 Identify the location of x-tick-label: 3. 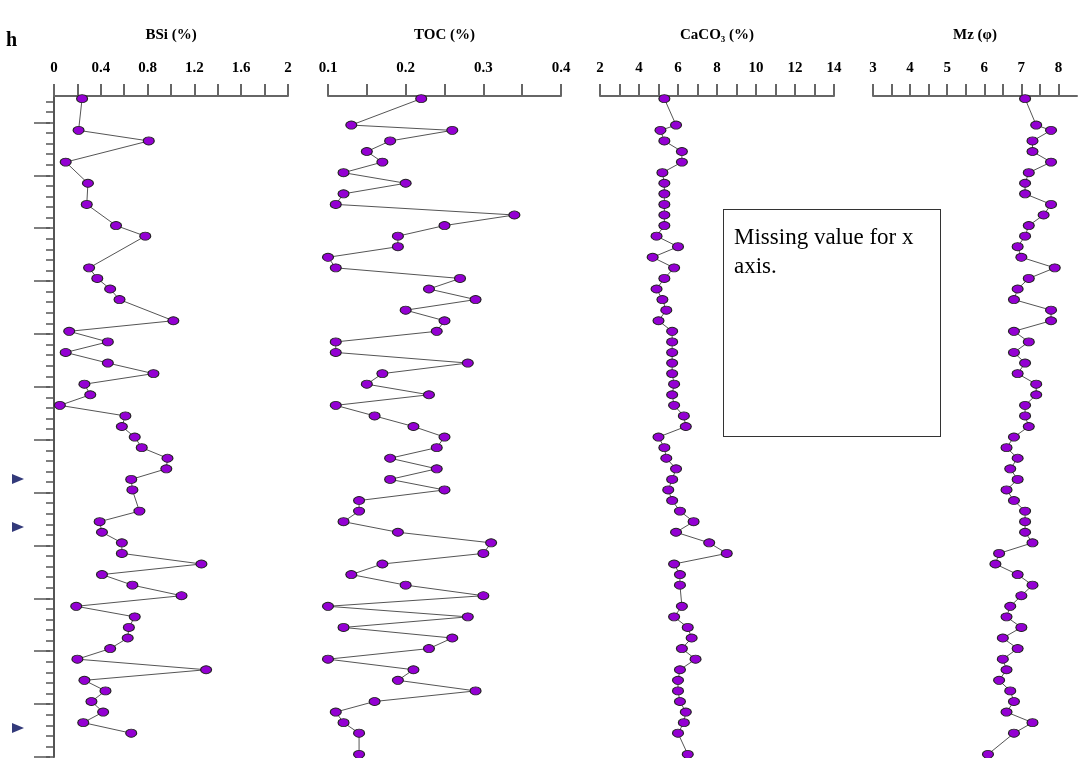
(873, 66).